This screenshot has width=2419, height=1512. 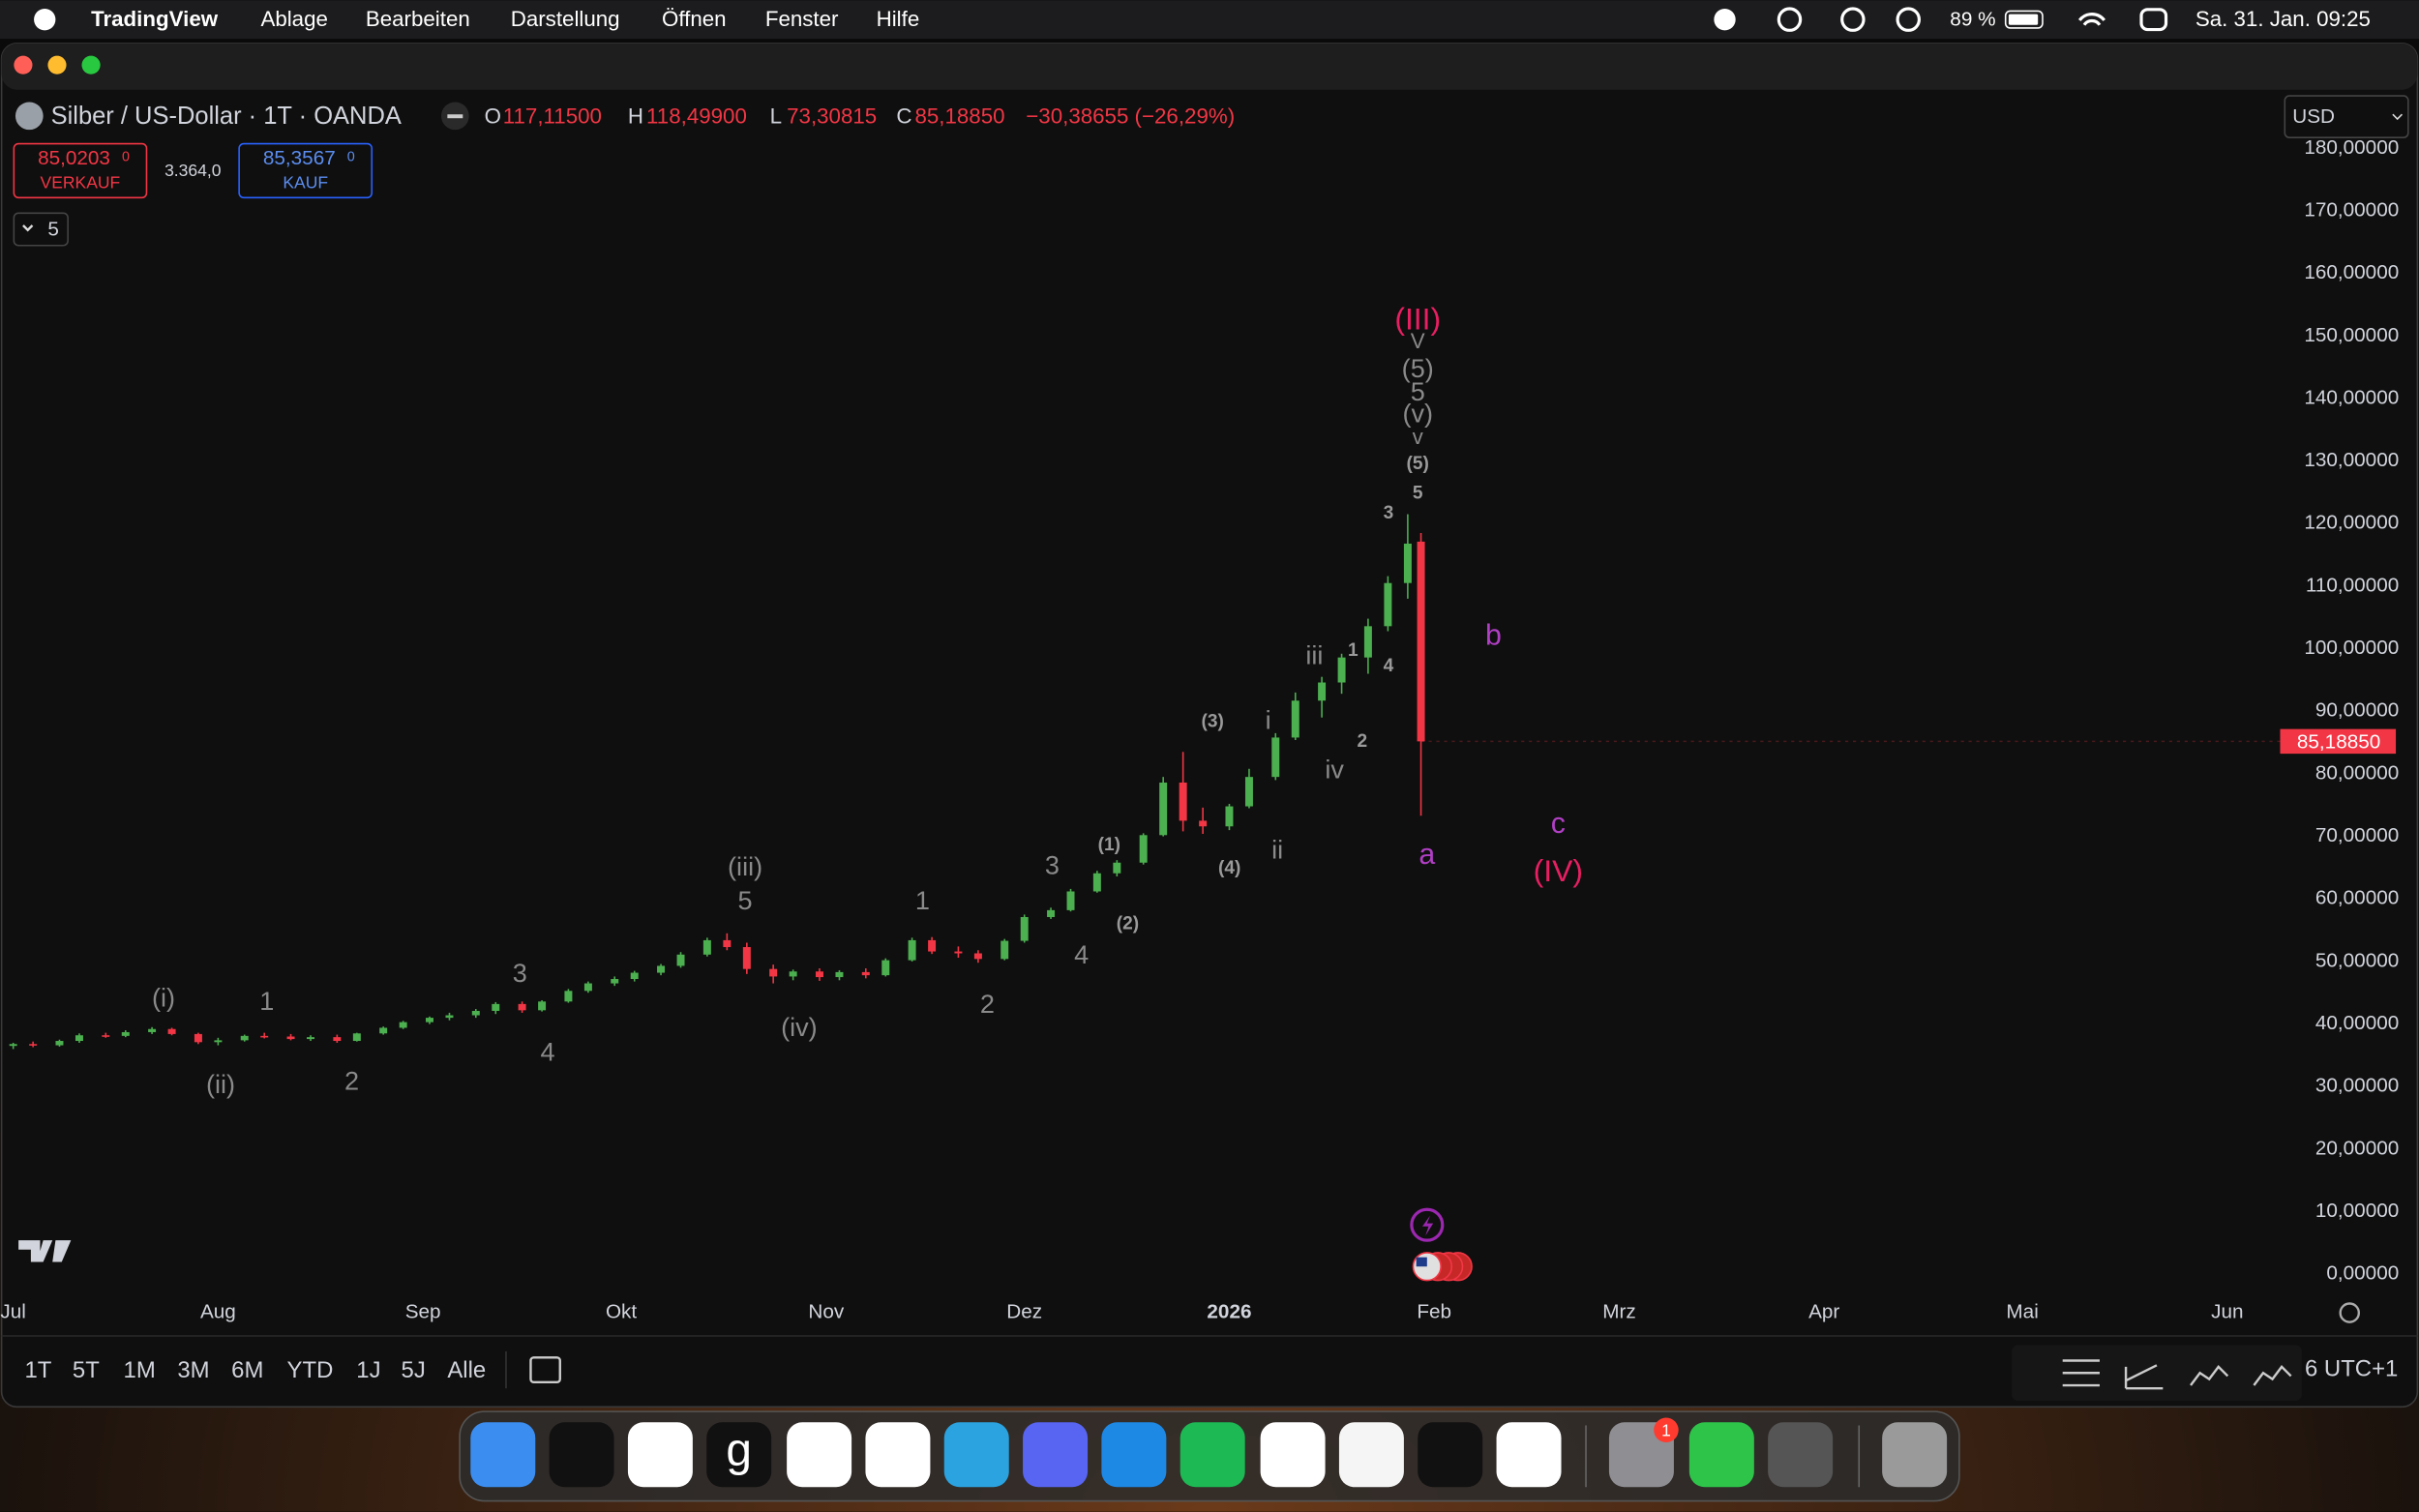 What do you see at coordinates (1418, 319) in the screenshot?
I see `wave-label: (III)` at bounding box center [1418, 319].